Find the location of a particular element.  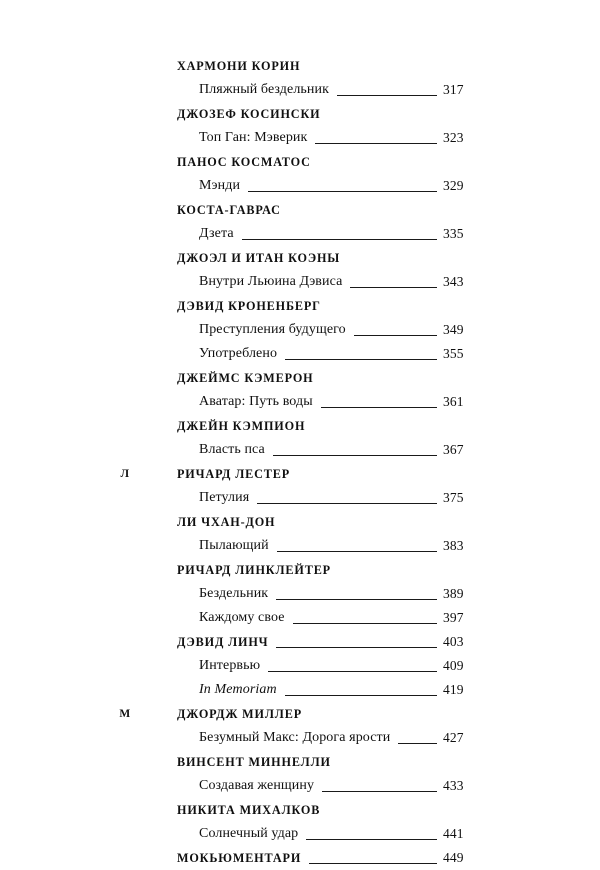

toc-film-title: Солнечный удар is located at coordinates (249, 833).